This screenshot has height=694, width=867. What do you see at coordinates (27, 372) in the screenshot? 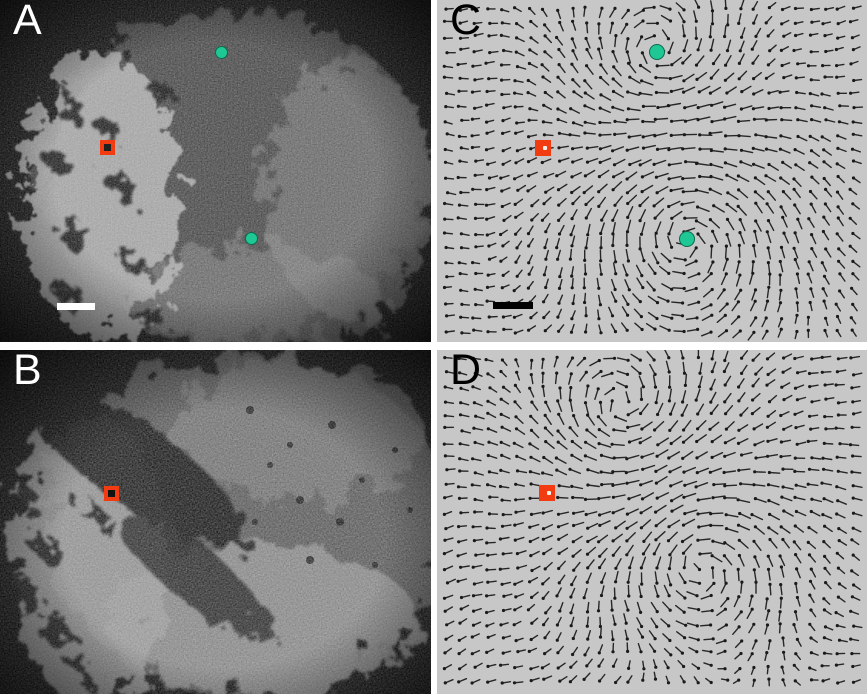
I see `panel-label-b: B` at bounding box center [27, 372].